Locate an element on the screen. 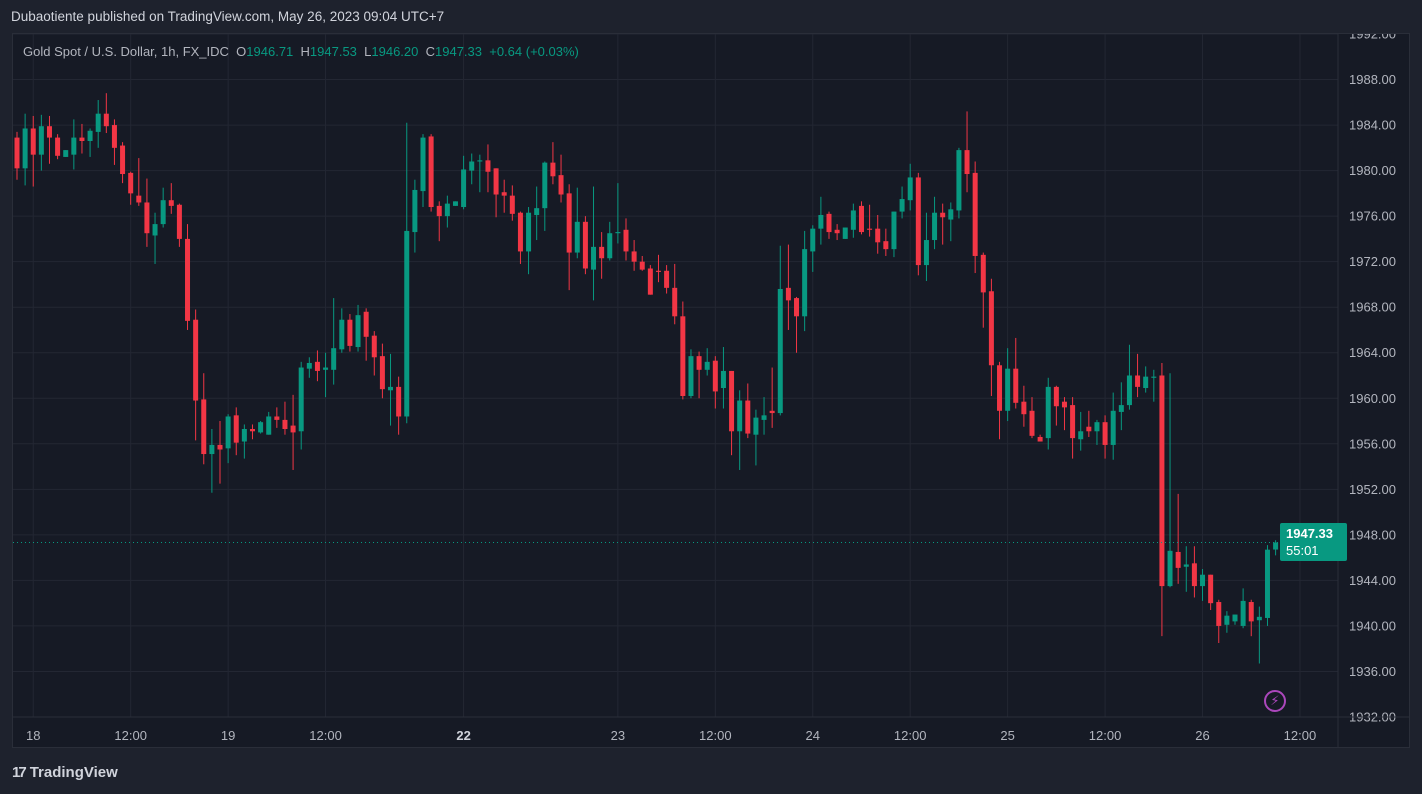 This screenshot has height=794, width=1422. brand-name: TradingView is located at coordinates (73, 772).